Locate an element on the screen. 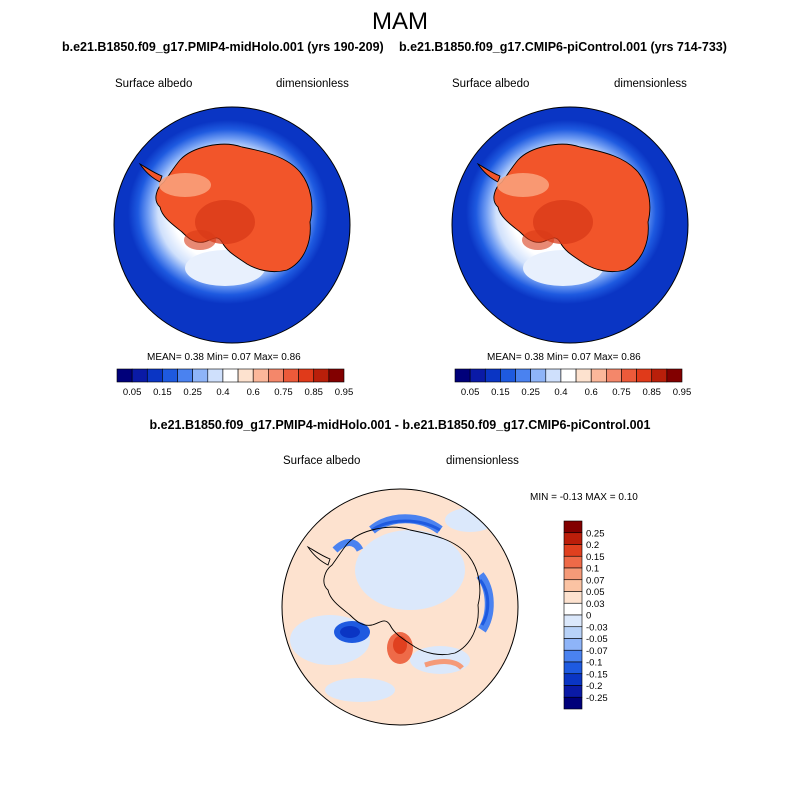 The height and width of the screenshot is (800, 800). difference-stats: MIN = -0.13 MAX = 0.10 is located at coordinates (584, 497).